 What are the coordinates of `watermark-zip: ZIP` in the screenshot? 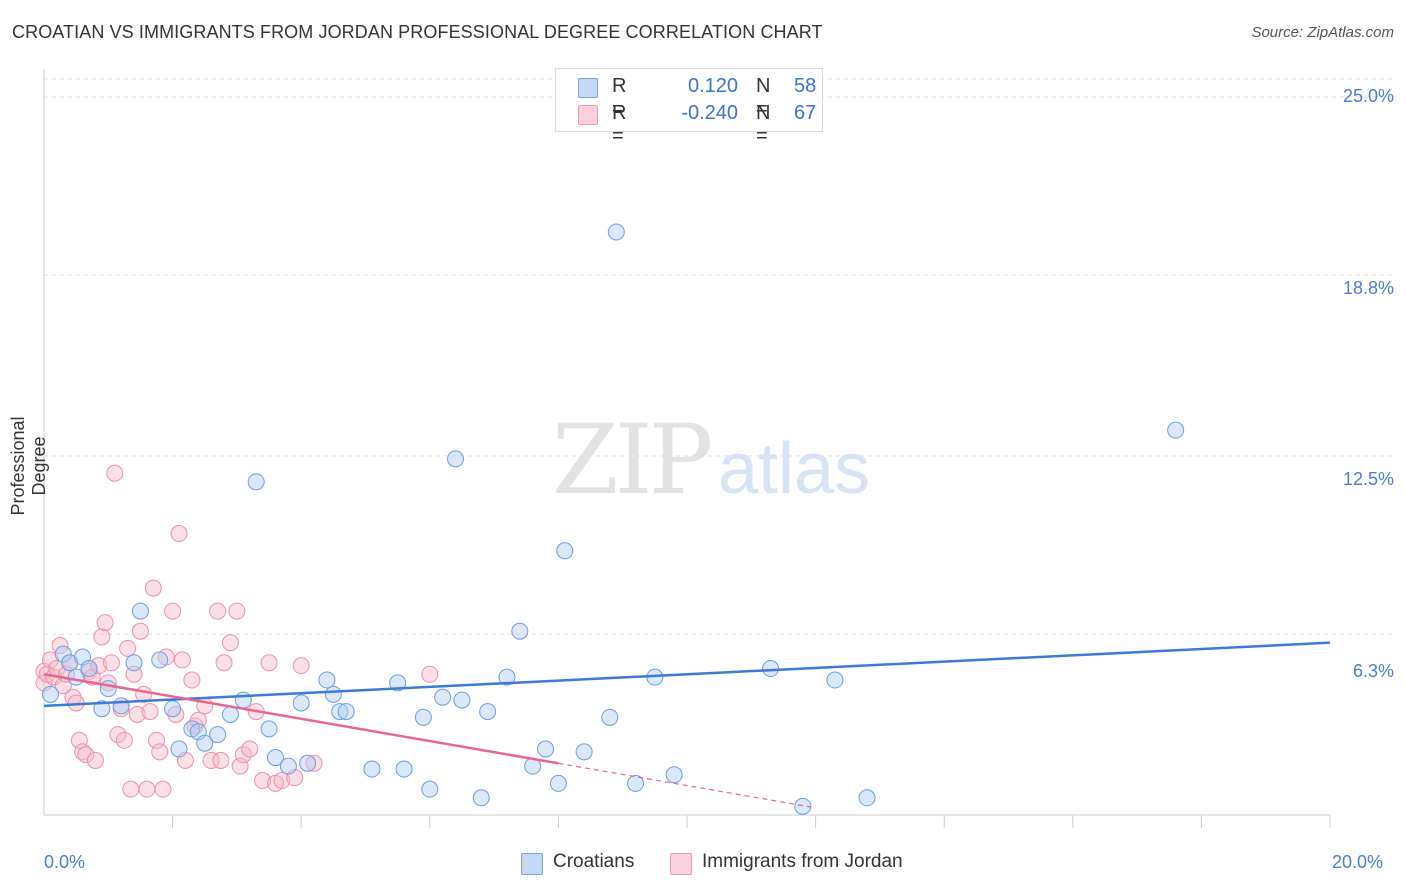 It's located at (632, 460).